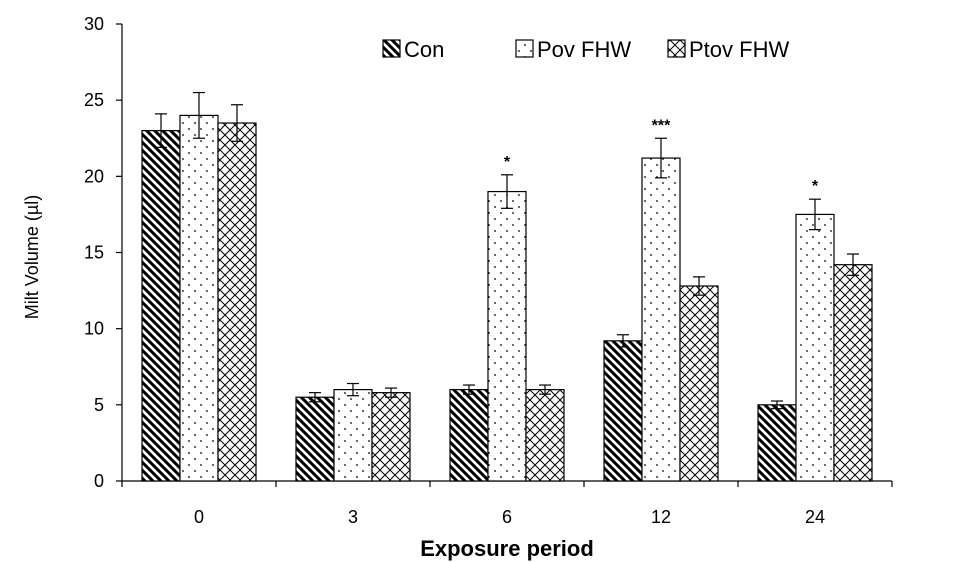  Describe the element at coordinates (94, 24) in the screenshot. I see `y-tick-label: 30` at that location.